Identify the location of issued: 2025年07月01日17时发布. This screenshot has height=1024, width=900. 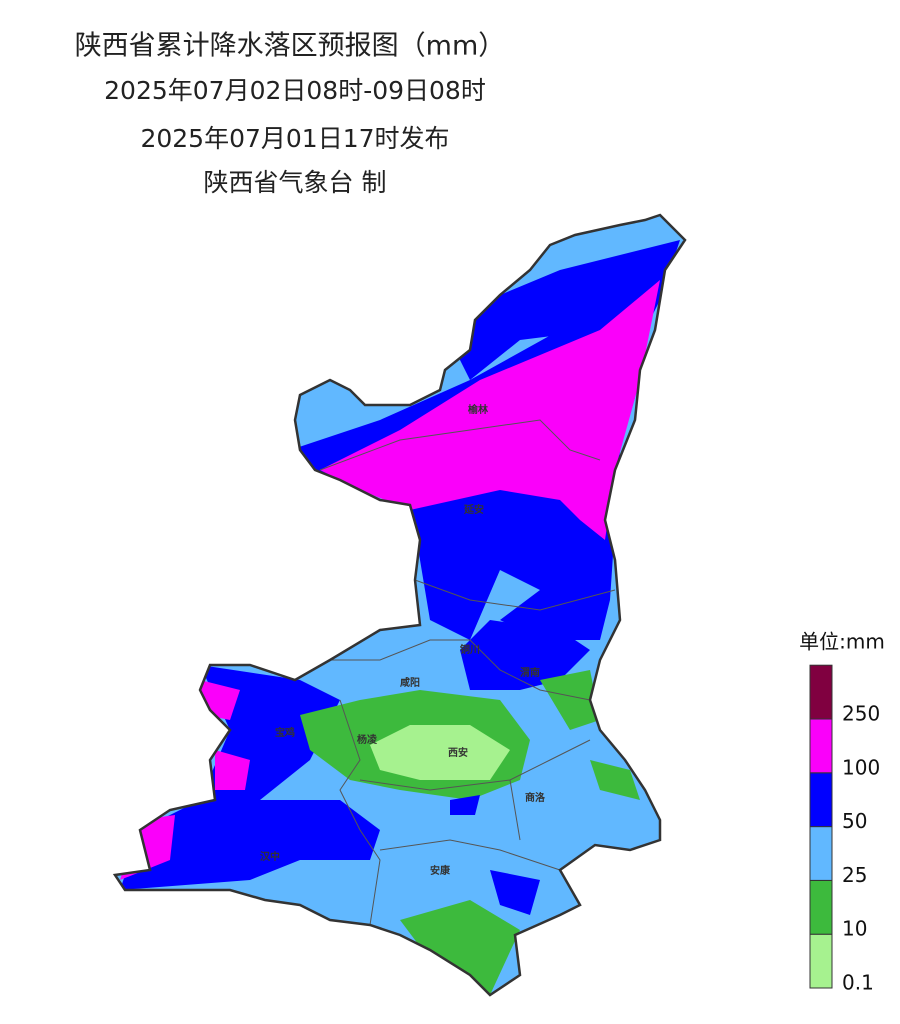
(294, 138).